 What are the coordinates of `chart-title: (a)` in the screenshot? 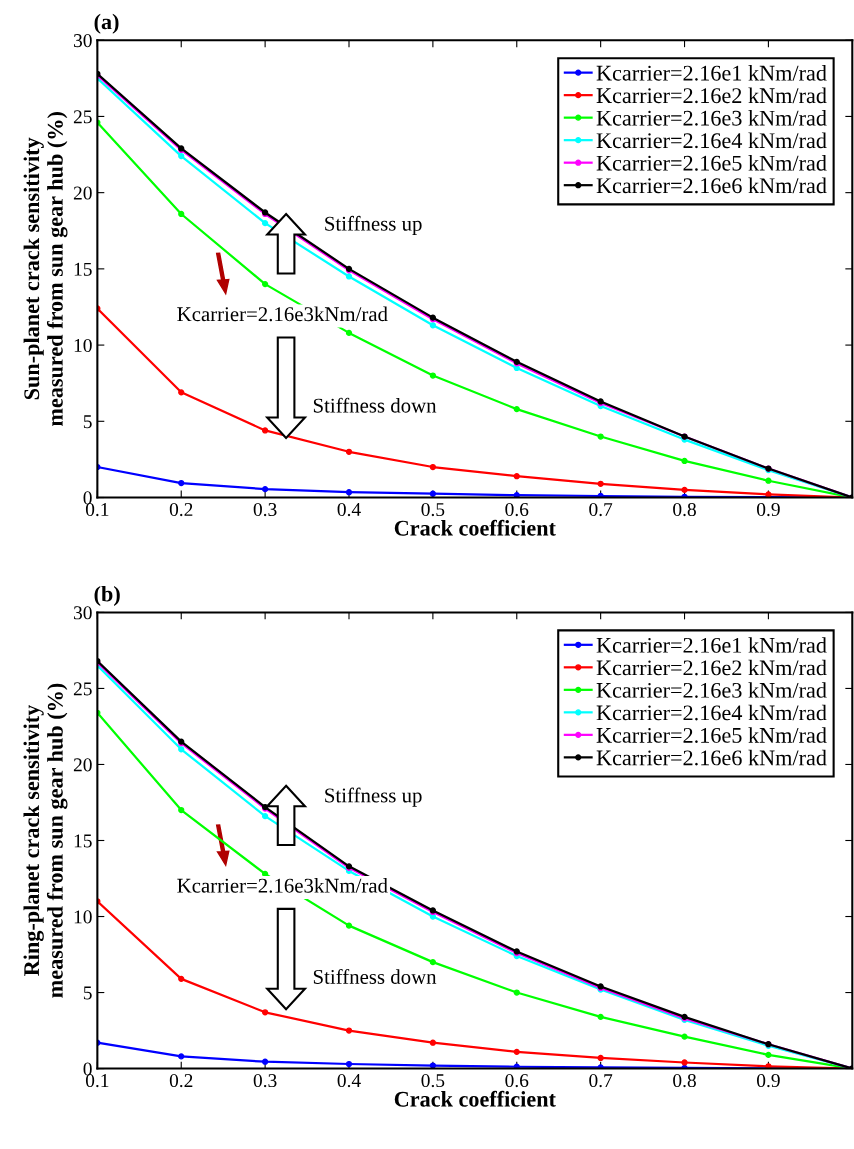 It's located at (106, 23).